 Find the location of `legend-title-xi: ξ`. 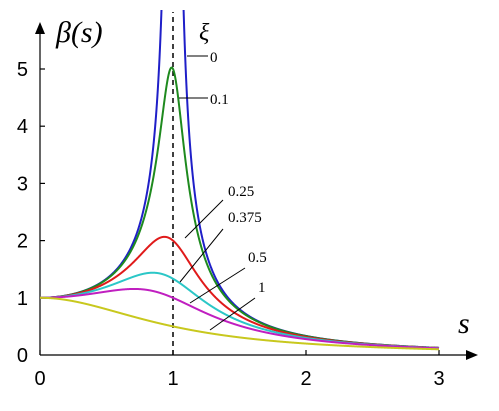

legend-title-xi: ξ is located at coordinates (204, 33).